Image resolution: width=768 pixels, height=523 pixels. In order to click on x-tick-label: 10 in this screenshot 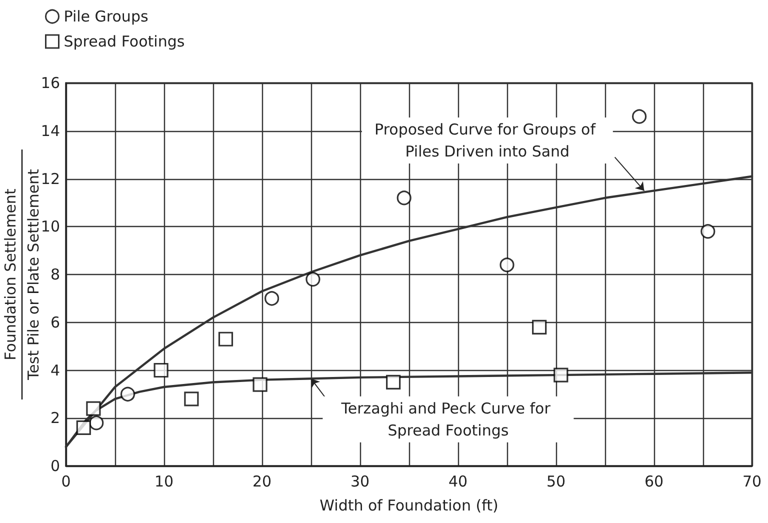, I will do `click(164, 481)`.